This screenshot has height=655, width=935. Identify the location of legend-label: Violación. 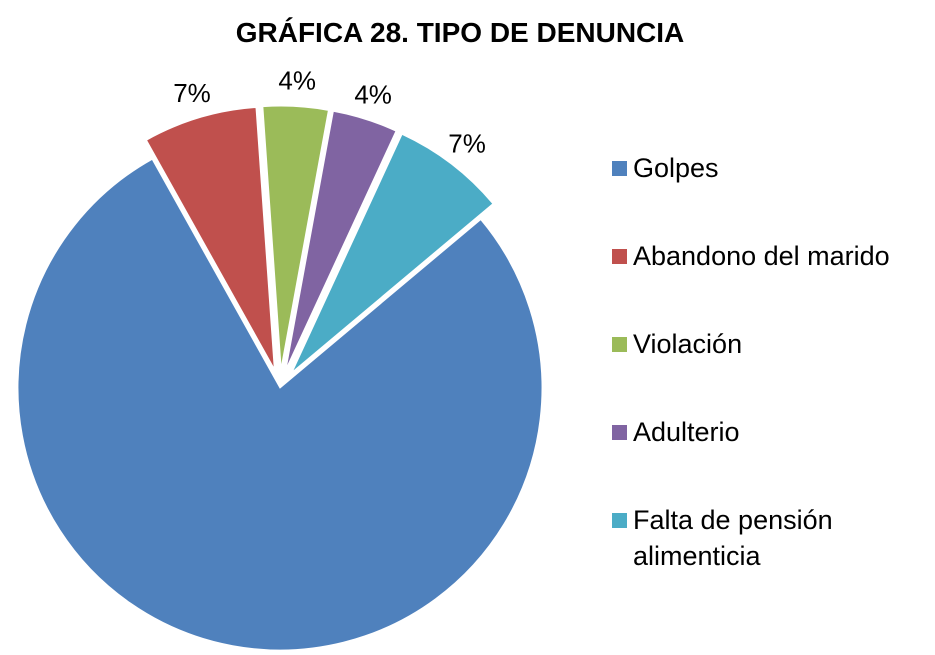
(688, 344).